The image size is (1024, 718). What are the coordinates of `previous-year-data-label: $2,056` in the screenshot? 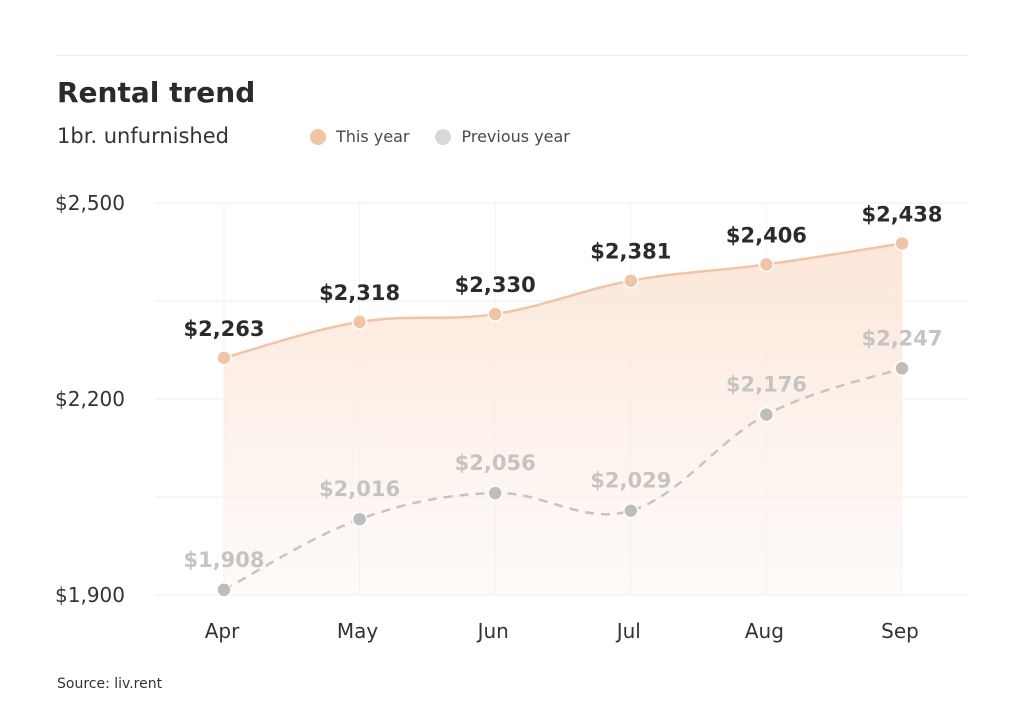 It's located at (495, 463).